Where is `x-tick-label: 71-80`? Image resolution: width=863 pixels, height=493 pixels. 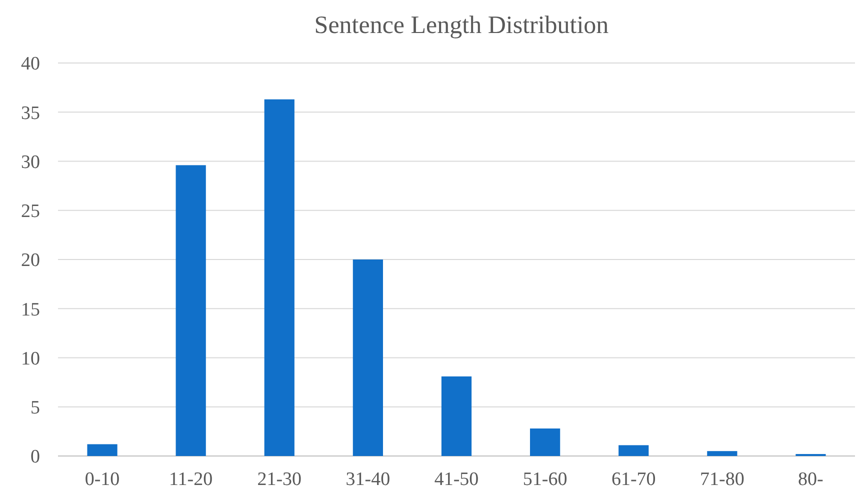
x-tick-label: 71-80 is located at coordinates (722, 479).